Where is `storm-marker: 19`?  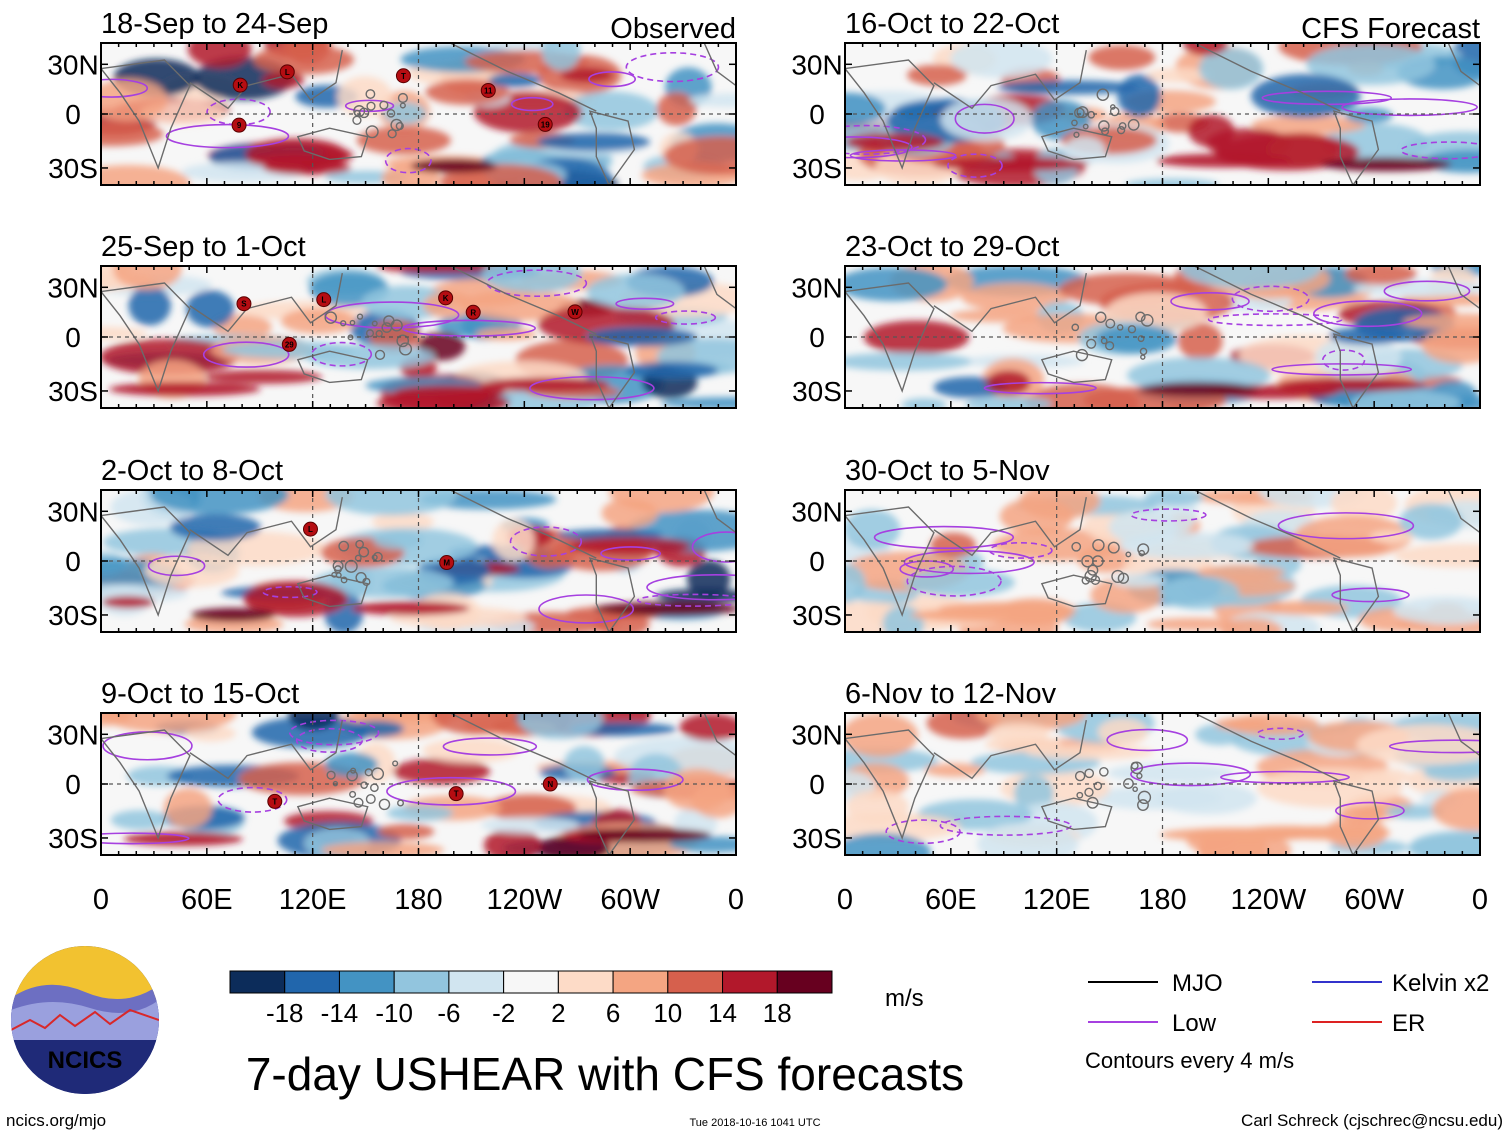
storm-marker: 19 is located at coordinates (545, 124).